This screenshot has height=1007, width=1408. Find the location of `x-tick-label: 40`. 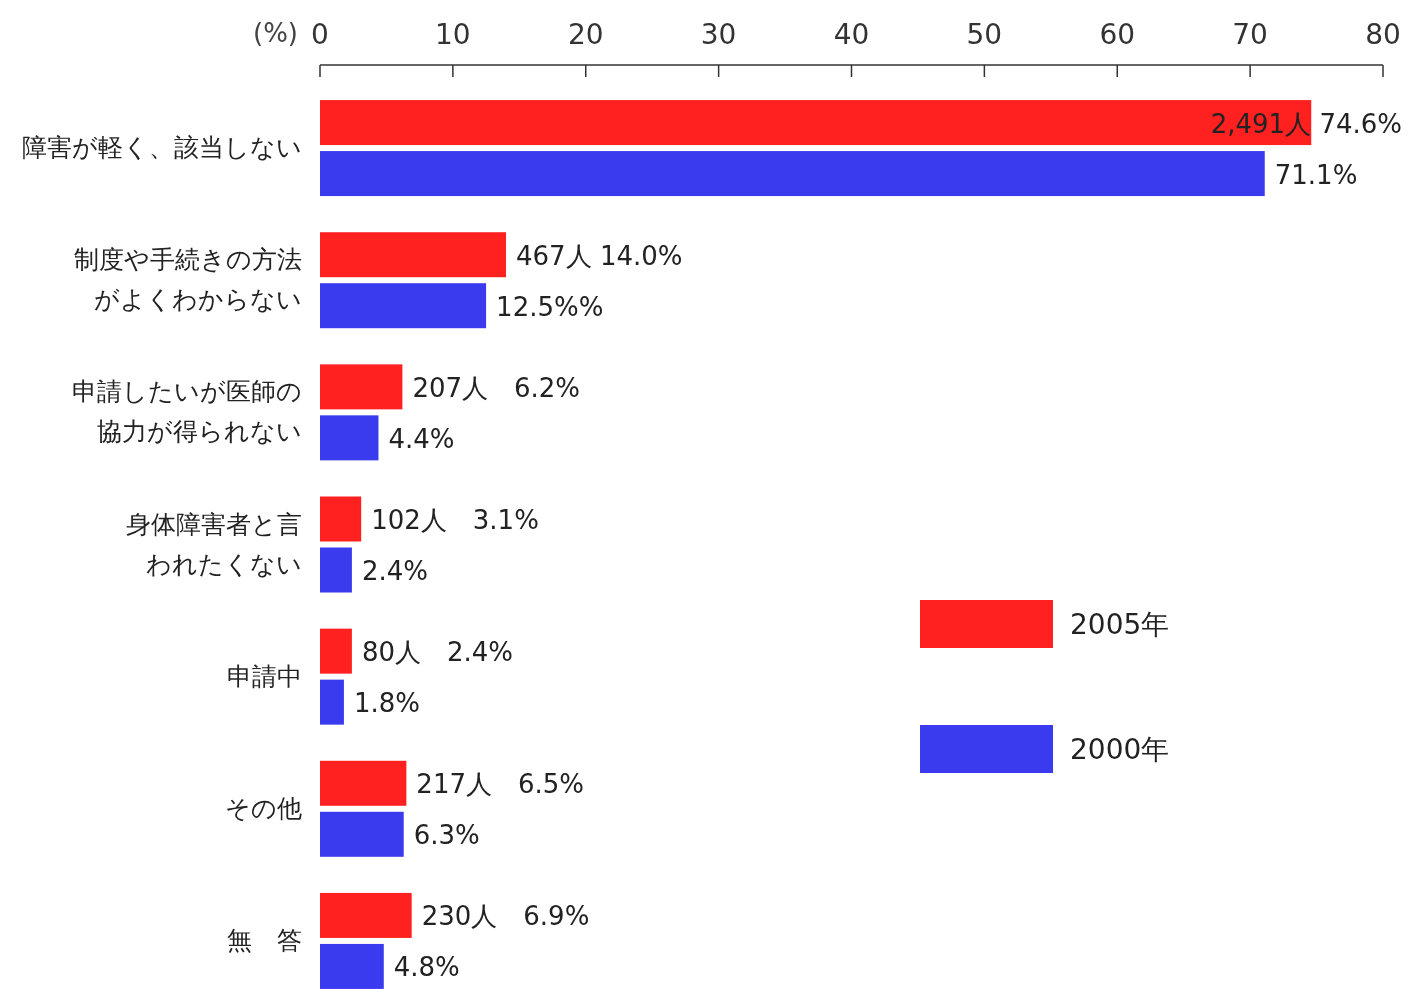

x-tick-label: 40 is located at coordinates (851, 34).